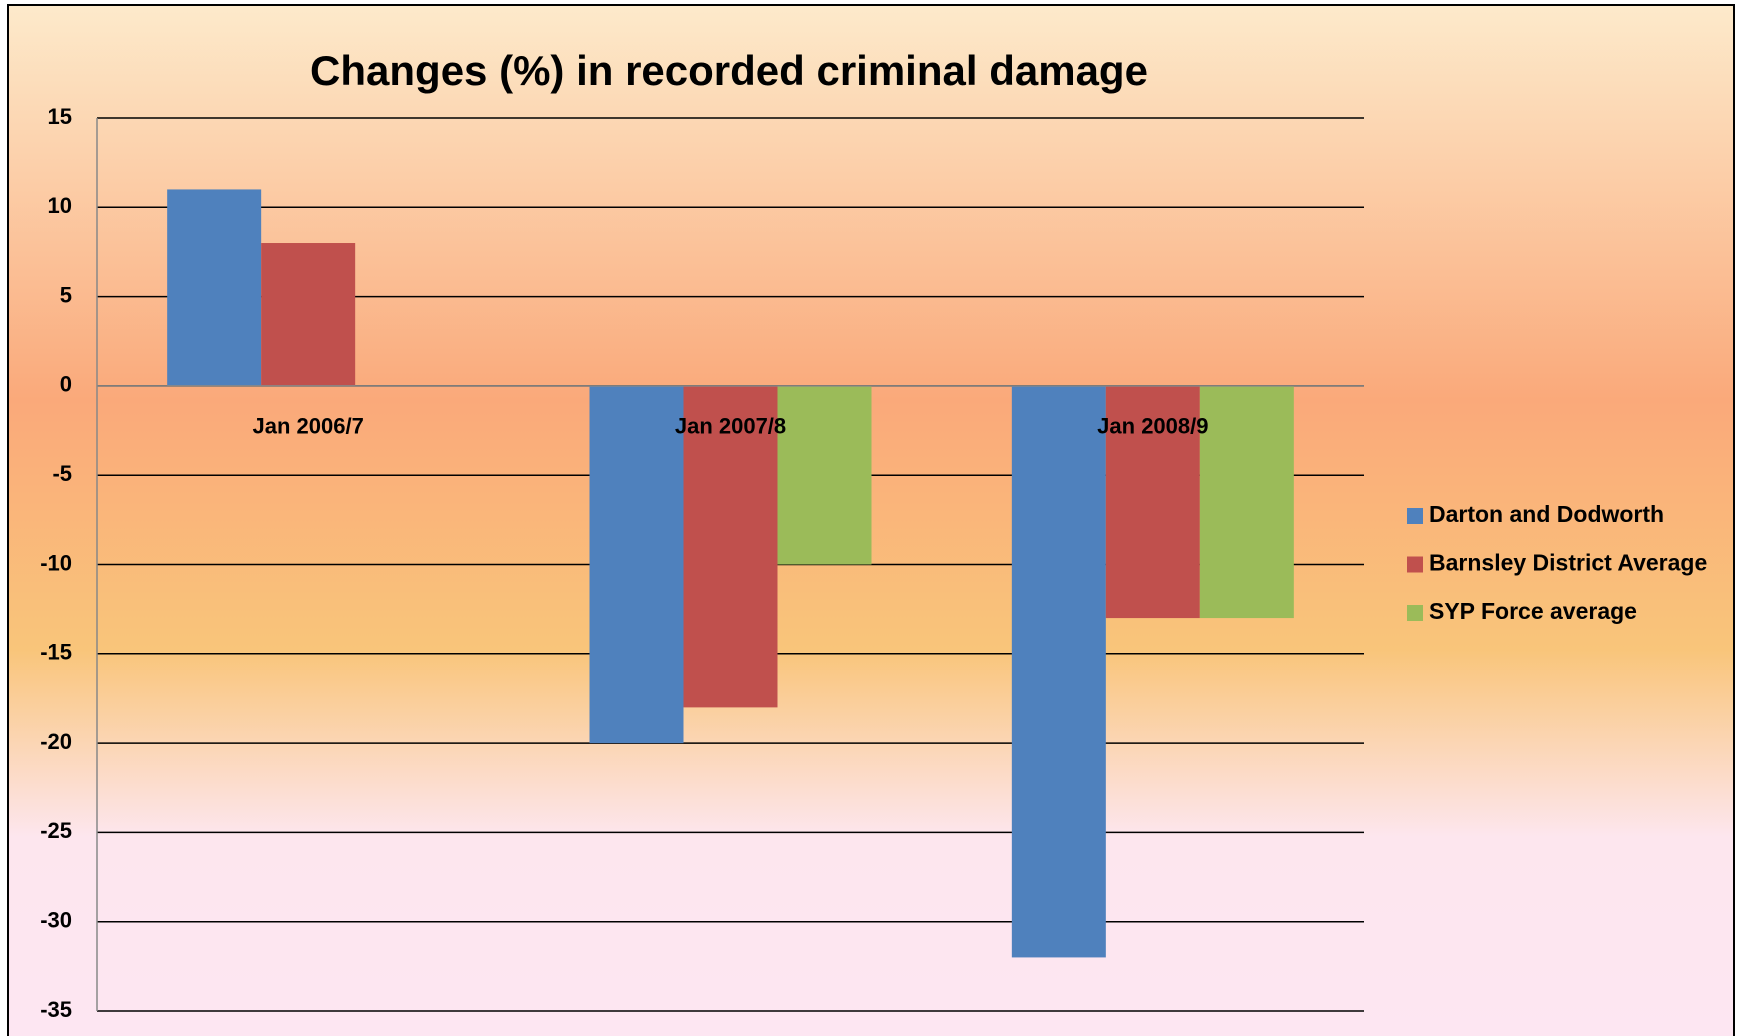 Image resolution: width=1740 pixels, height=1036 pixels. Describe the element at coordinates (1568, 563) in the screenshot. I see `legend-label: Barnsley District Average` at that location.